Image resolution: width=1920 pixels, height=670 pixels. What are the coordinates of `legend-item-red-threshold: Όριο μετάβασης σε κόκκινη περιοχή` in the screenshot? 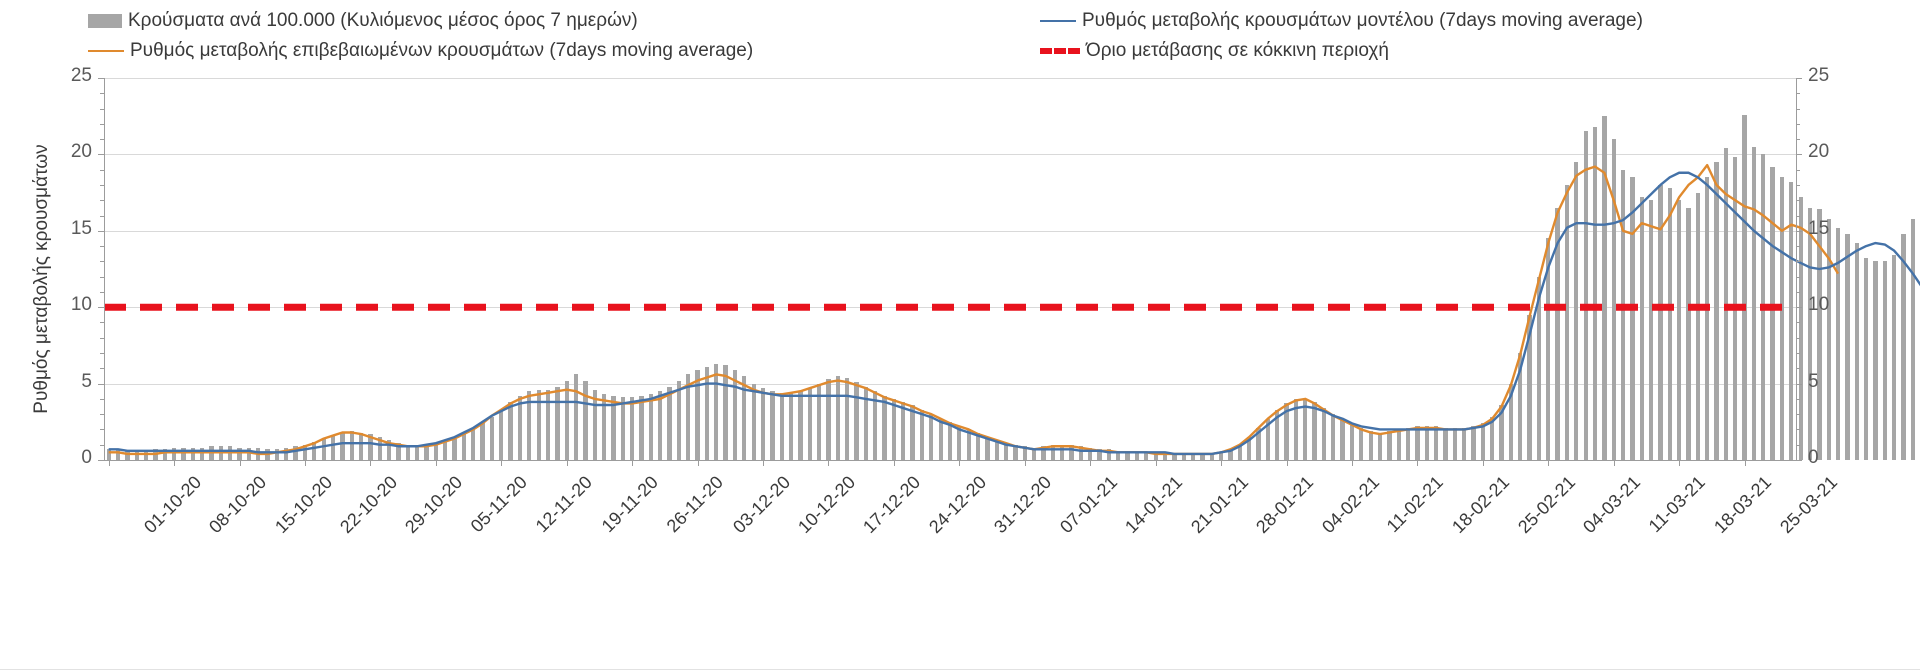 It's located at (1214, 51).